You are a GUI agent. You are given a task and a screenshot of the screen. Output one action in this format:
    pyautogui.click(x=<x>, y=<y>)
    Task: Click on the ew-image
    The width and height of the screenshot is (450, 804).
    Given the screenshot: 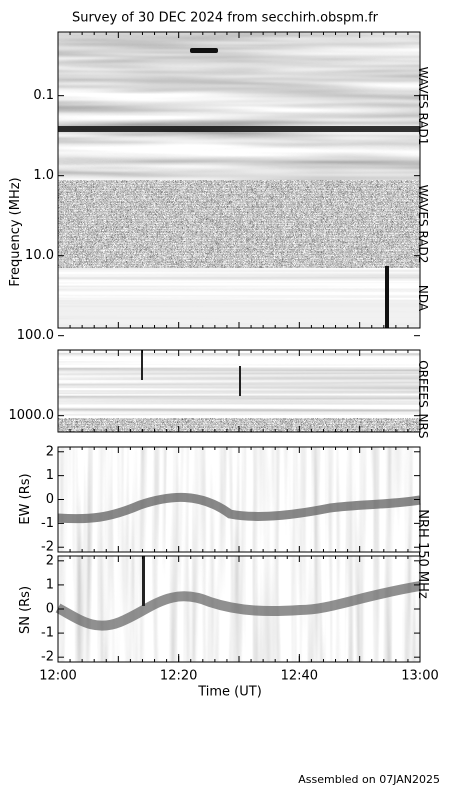 What is the action you would take?
    pyautogui.click(x=239, y=499)
    